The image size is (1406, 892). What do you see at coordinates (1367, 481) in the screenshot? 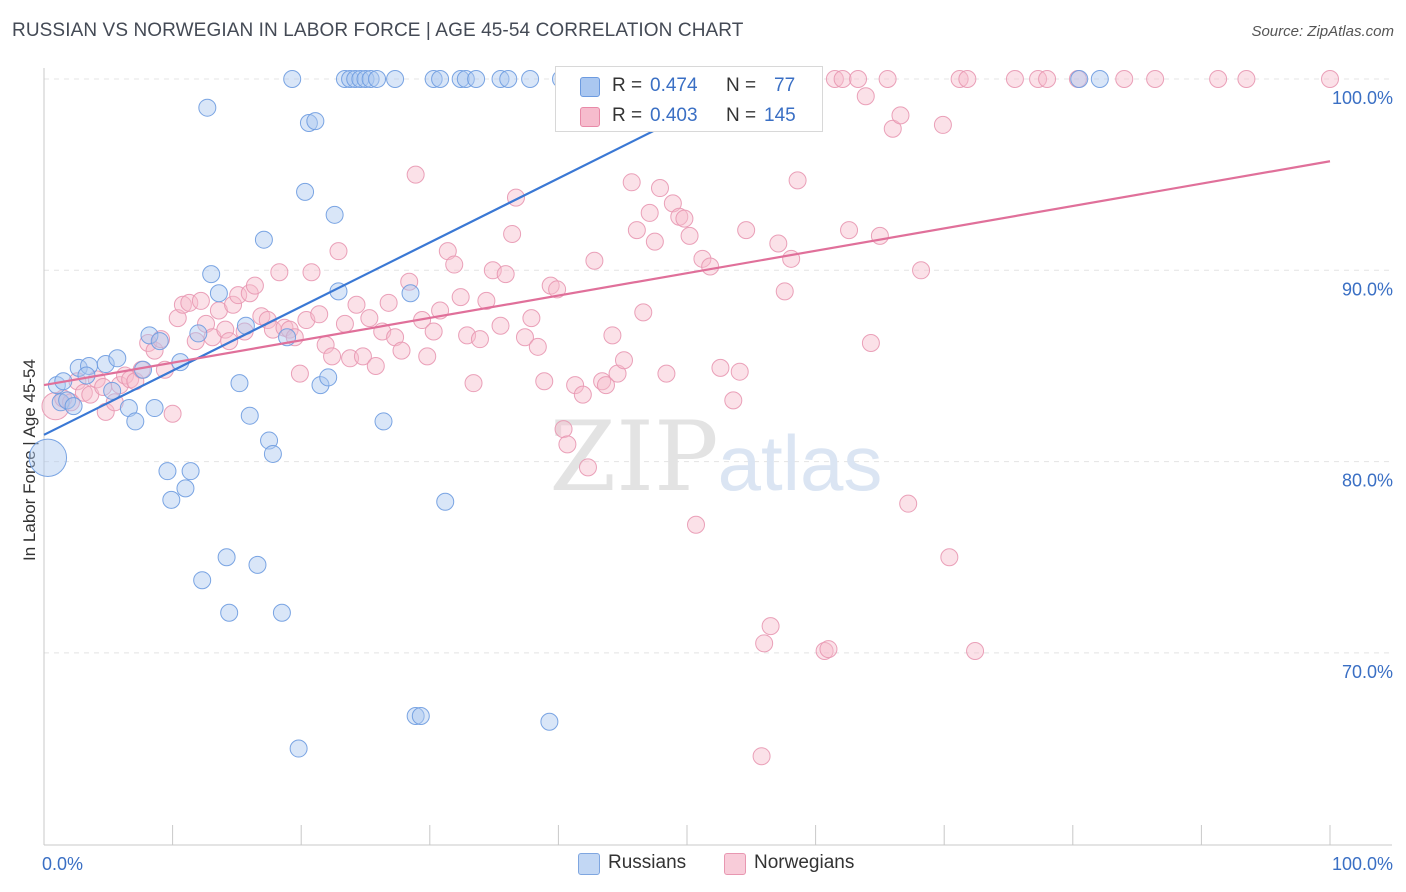
I see `y-tick-label: 80.0%` at bounding box center [1367, 481].